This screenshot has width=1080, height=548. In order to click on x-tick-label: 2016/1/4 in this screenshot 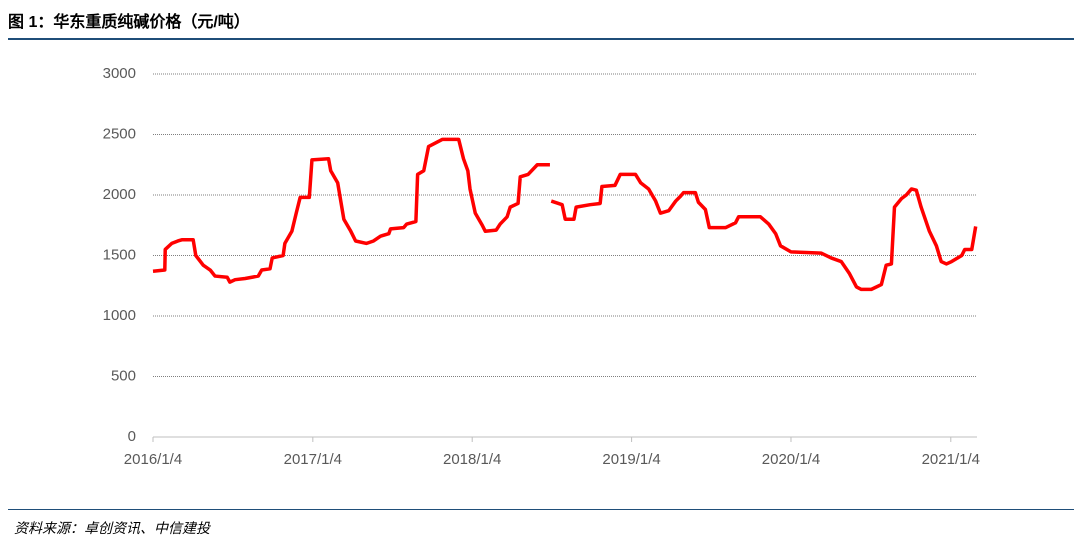, I will do `click(153, 459)`.